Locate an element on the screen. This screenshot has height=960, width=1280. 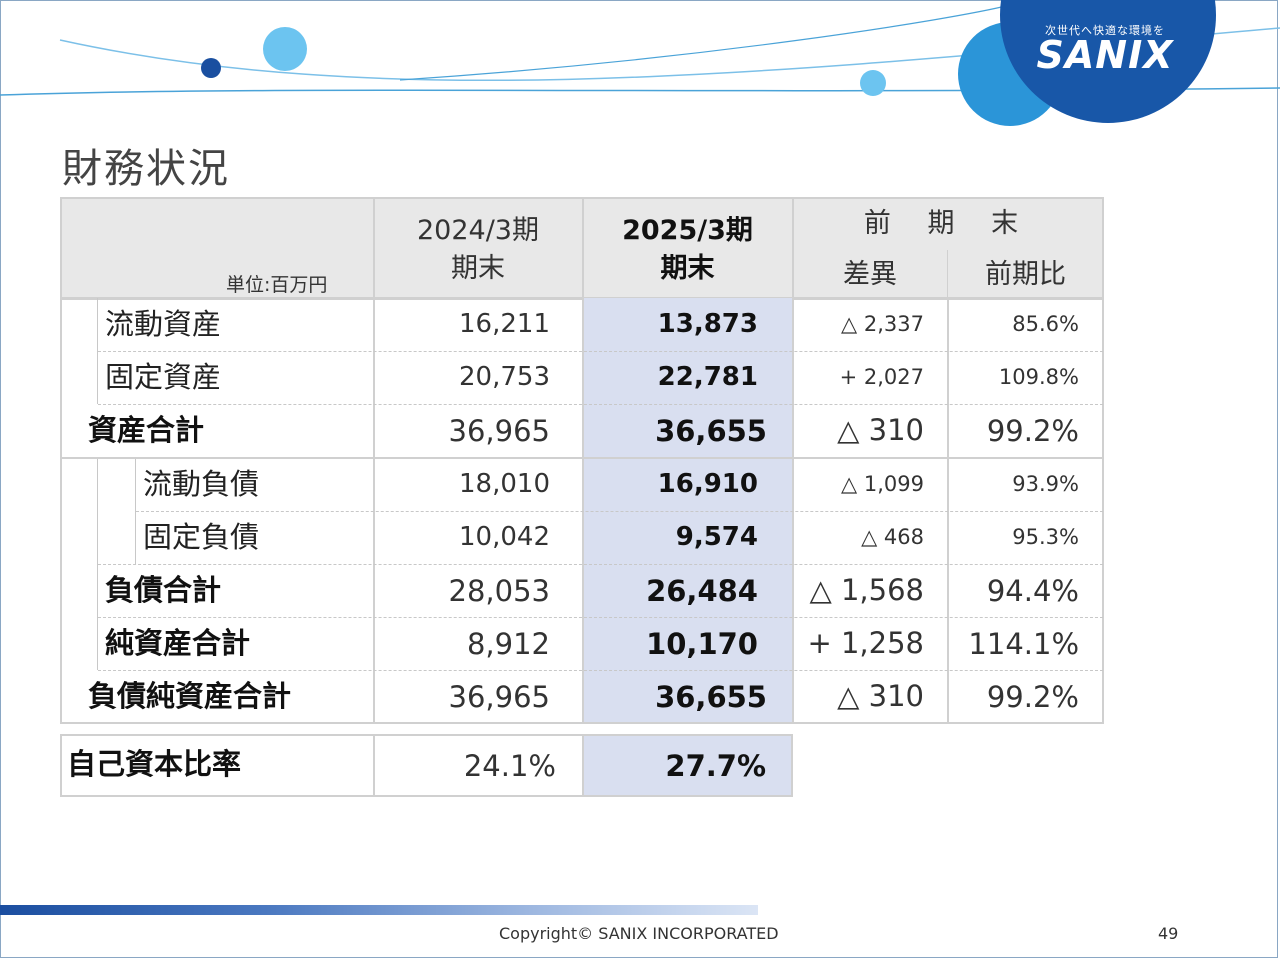
cell-ratio: 85.6% is located at coordinates (1045, 324).